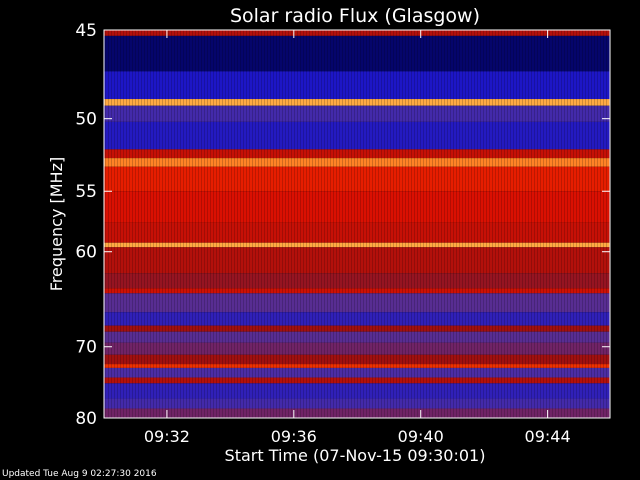 The height and width of the screenshot is (480, 640). Describe the element at coordinates (56, 224) in the screenshot. I see `y-axis-label: Frequency [MHz]` at that location.